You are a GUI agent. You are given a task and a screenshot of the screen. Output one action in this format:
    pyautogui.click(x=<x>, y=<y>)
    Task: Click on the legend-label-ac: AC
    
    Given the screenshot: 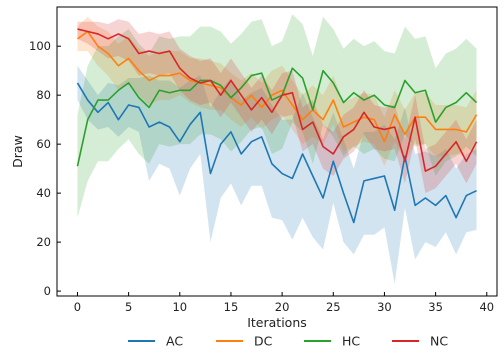 What is the action you would take?
    pyautogui.click(x=174, y=341)
    